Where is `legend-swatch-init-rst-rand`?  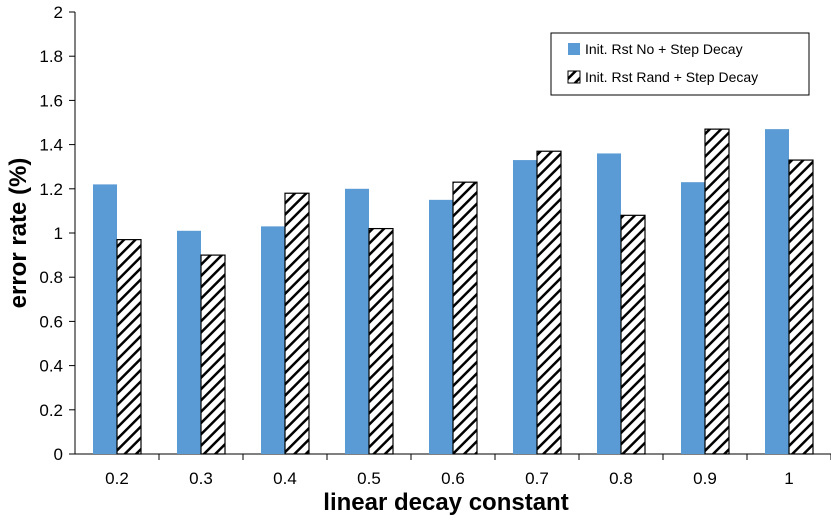 legend-swatch-init-rst-rand is located at coordinates (574, 77).